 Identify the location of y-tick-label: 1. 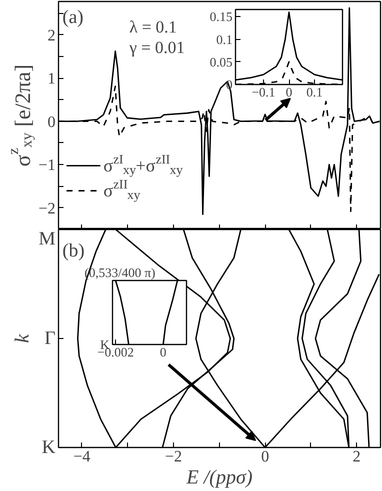
(52, 79).